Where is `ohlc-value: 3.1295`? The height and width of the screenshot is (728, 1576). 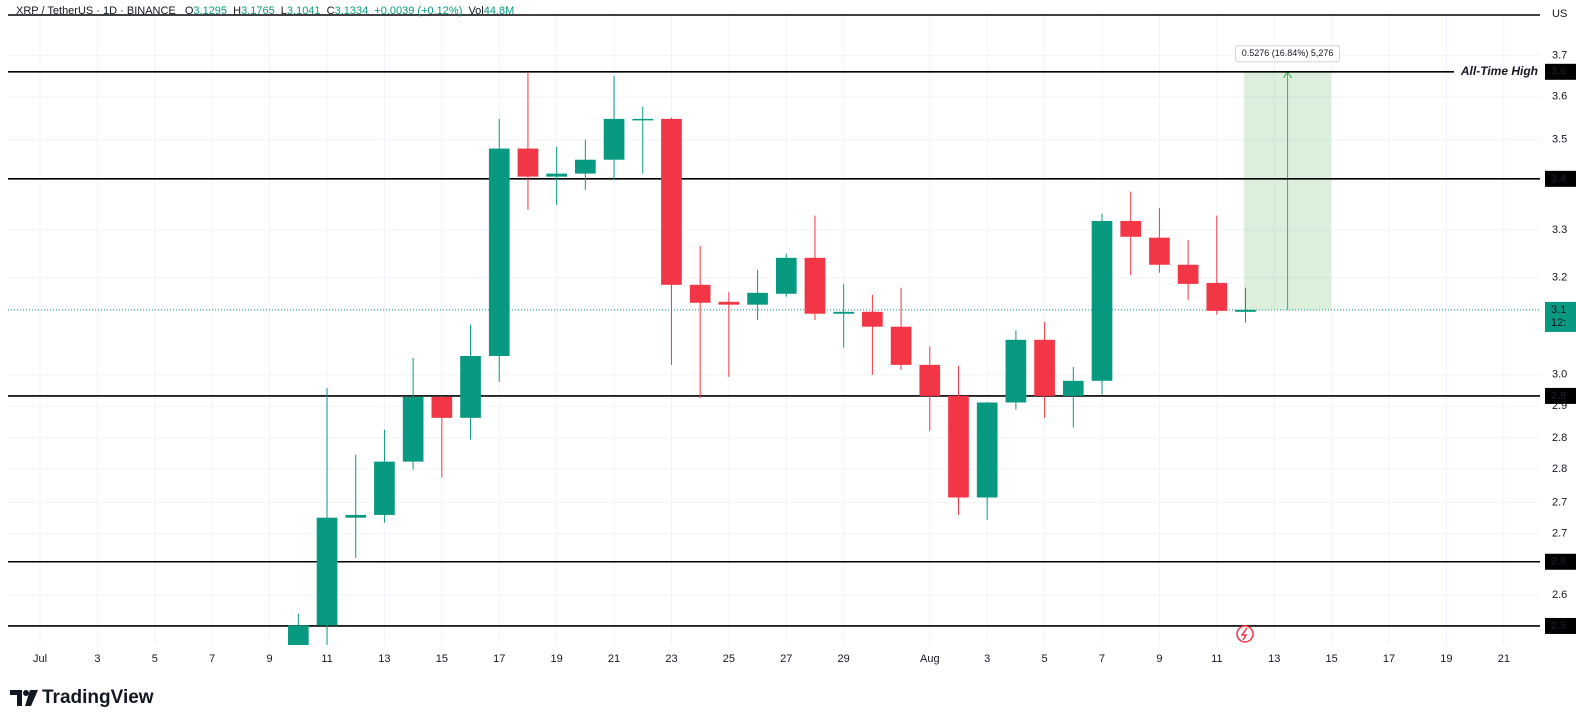
ohlc-value: 3.1295 is located at coordinates (210, 11).